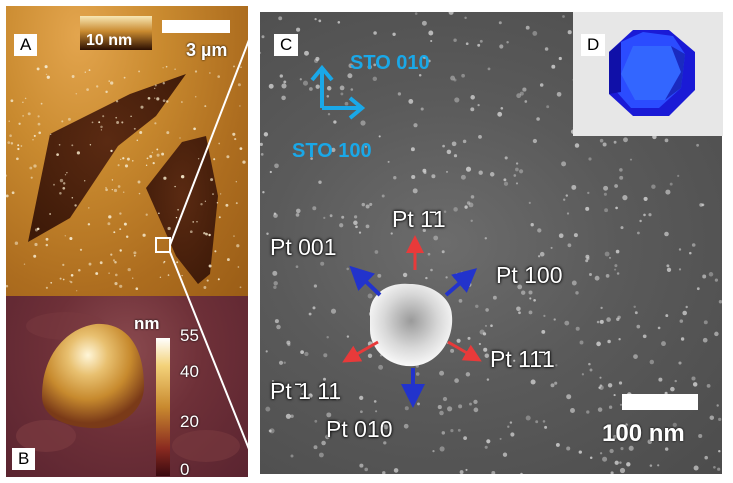 This screenshot has height=483, width=733. What do you see at coordinates (163, 407) in the screenshot?
I see `colorbar` at bounding box center [163, 407].